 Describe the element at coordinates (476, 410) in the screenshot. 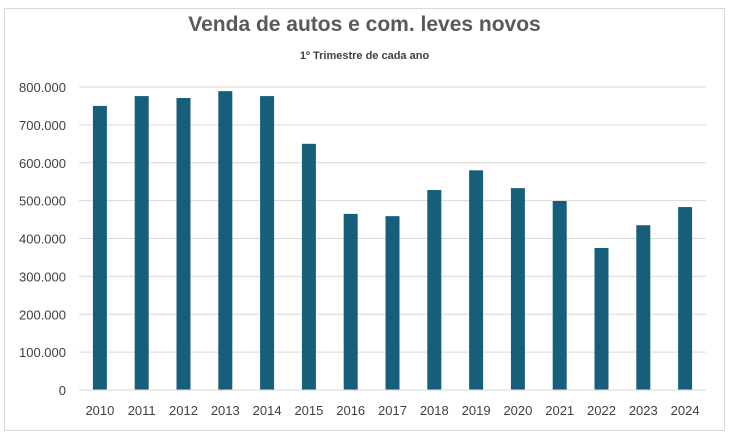

I see `x-tick-label: 2019` at that location.